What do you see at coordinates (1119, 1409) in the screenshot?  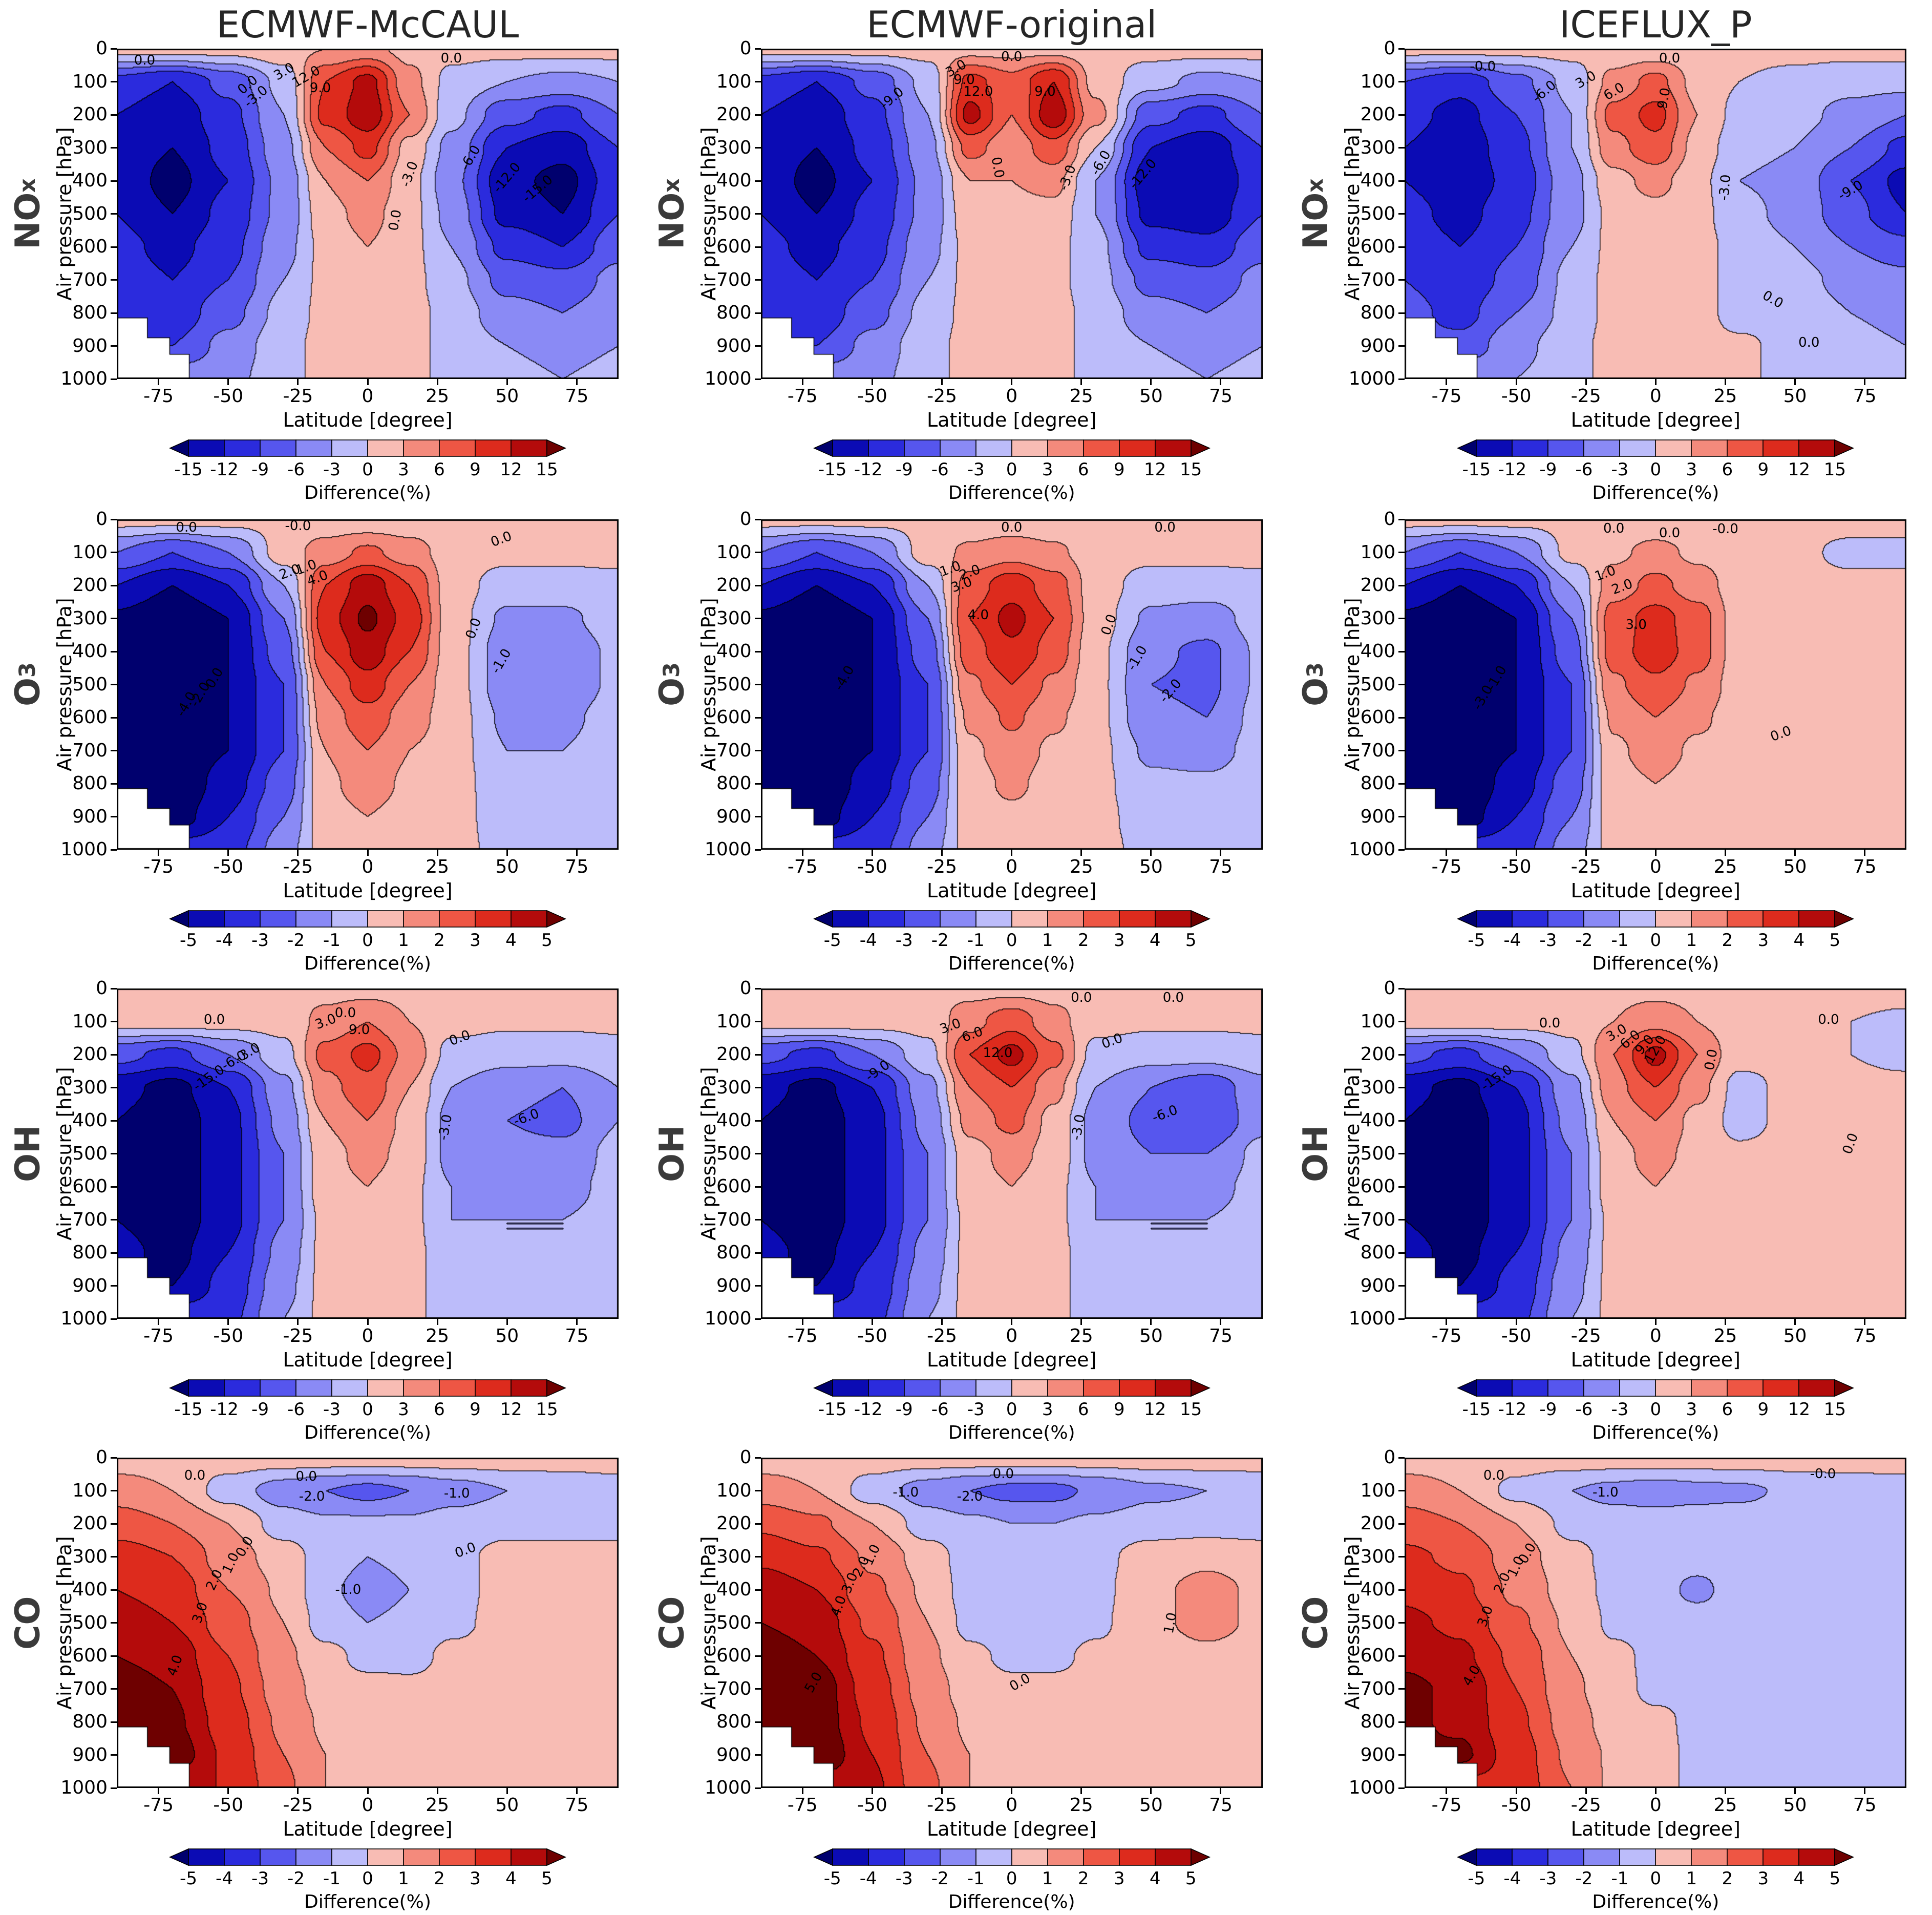 I see `colorbar-tick-label: 9` at bounding box center [1119, 1409].